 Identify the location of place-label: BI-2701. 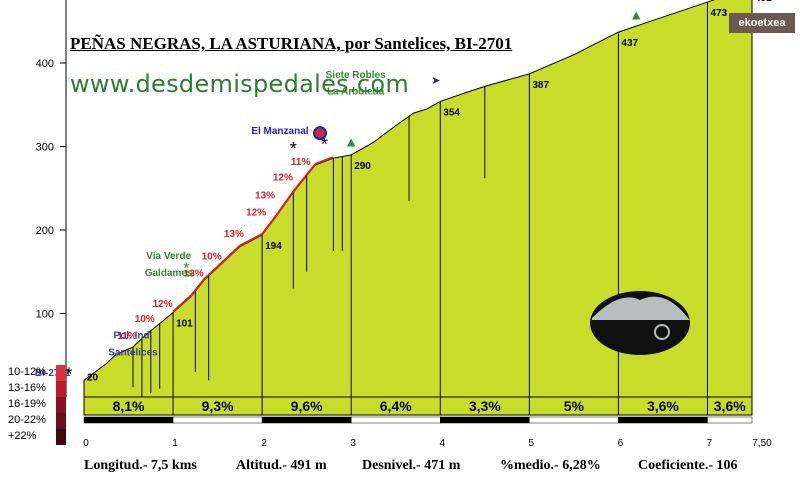
(53, 373).